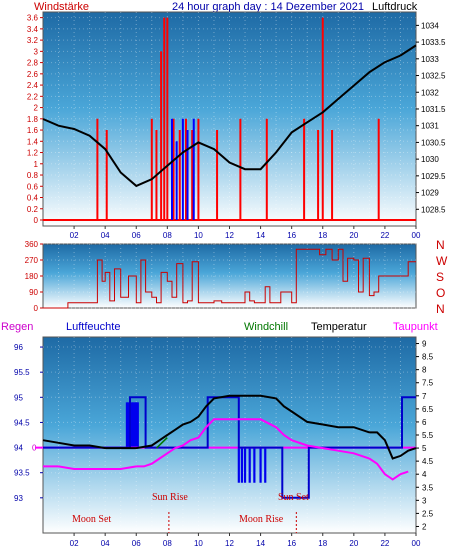 The height and width of the screenshot is (550, 462). Describe the element at coordinates (33, 153) in the screenshot. I see `wind-tick-label: 1.2` at that location.